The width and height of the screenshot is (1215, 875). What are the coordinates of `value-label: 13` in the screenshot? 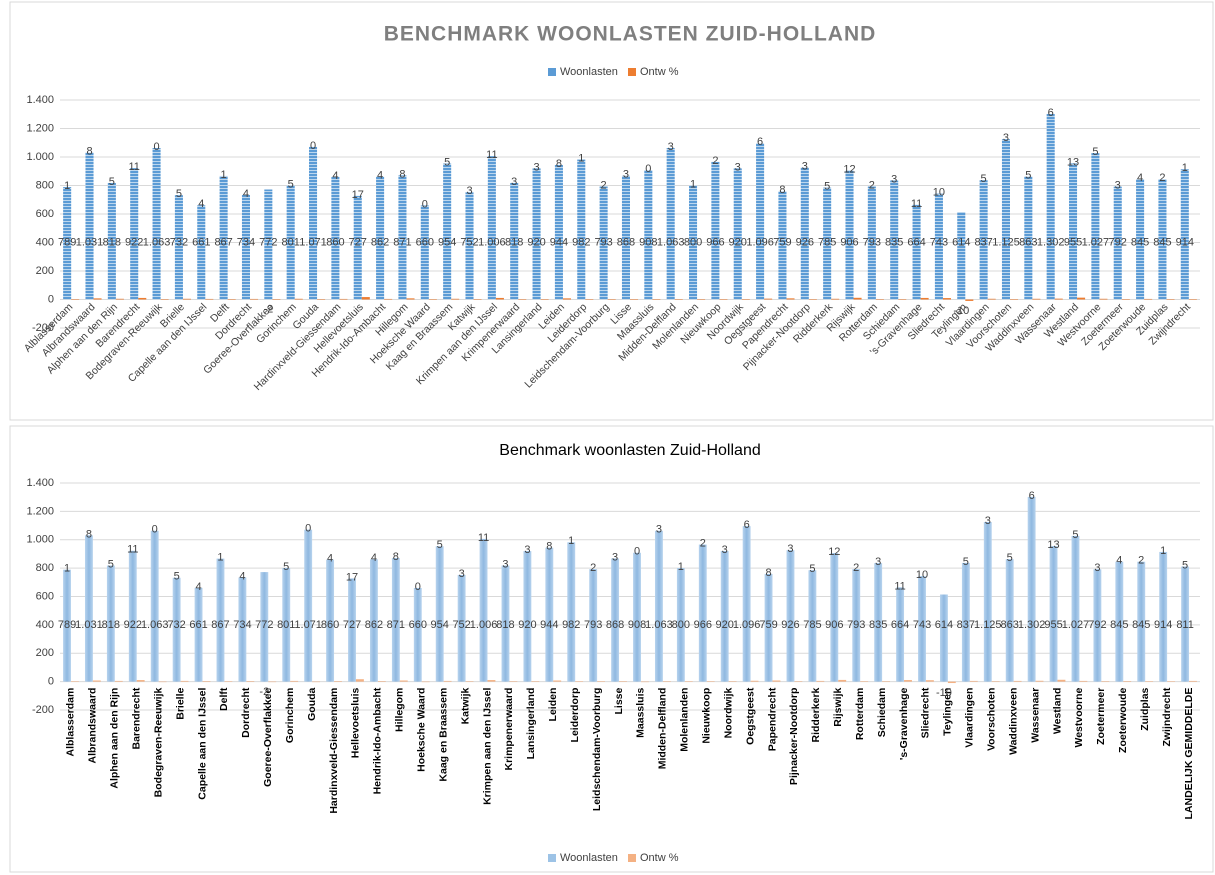 It's located at (1073, 162).